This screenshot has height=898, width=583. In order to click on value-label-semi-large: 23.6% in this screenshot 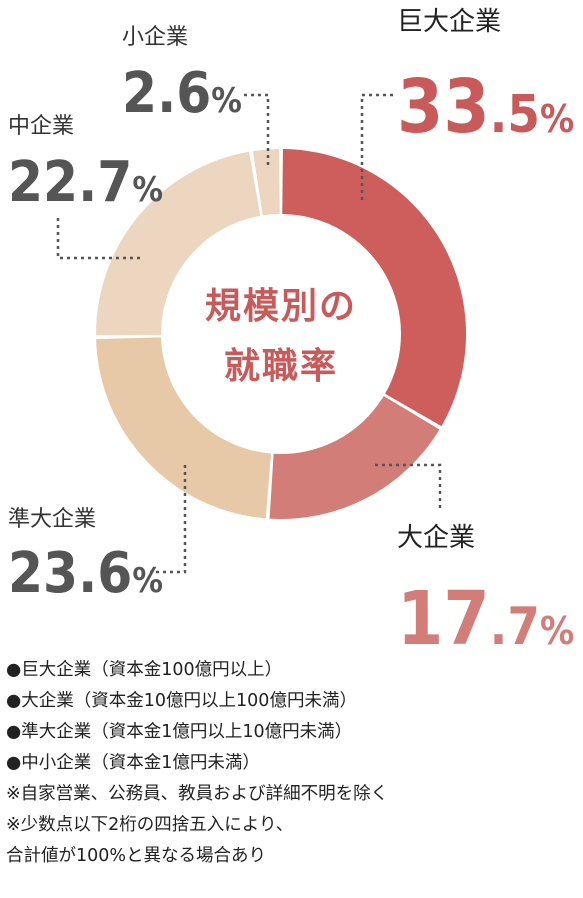, I will do `click(85, 573)`.